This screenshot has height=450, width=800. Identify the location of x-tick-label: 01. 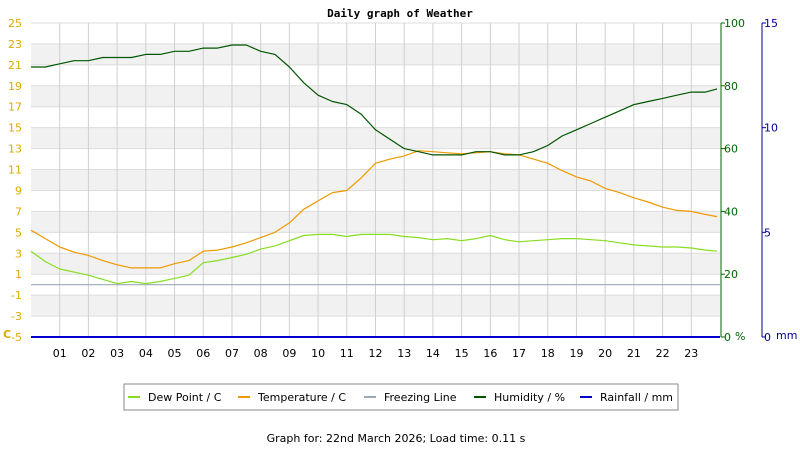
(60, 353).